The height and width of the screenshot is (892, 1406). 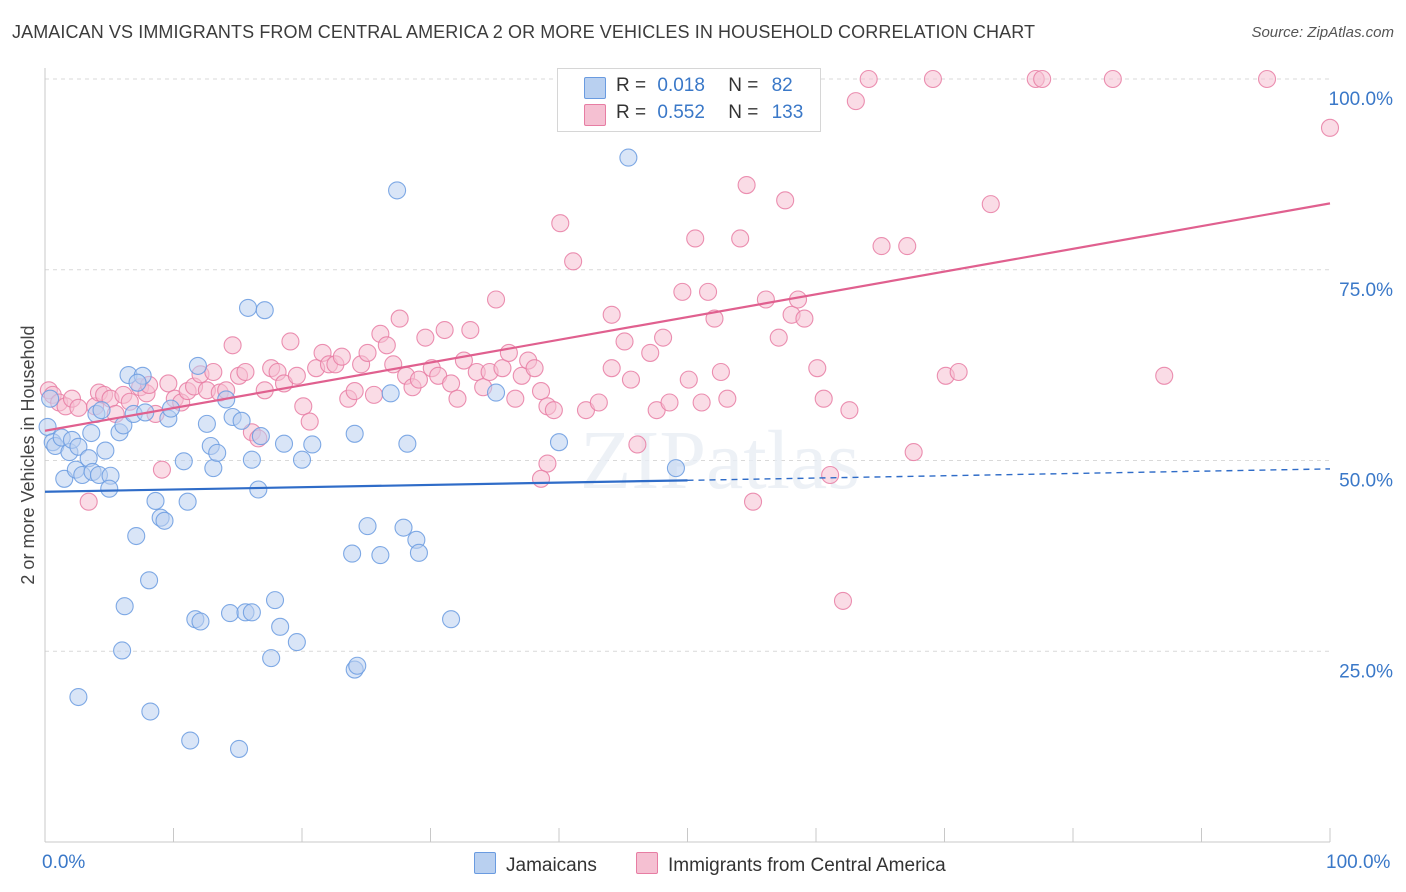 I want to click on watermark: ZIPatlas, so click(x=720, y=460).